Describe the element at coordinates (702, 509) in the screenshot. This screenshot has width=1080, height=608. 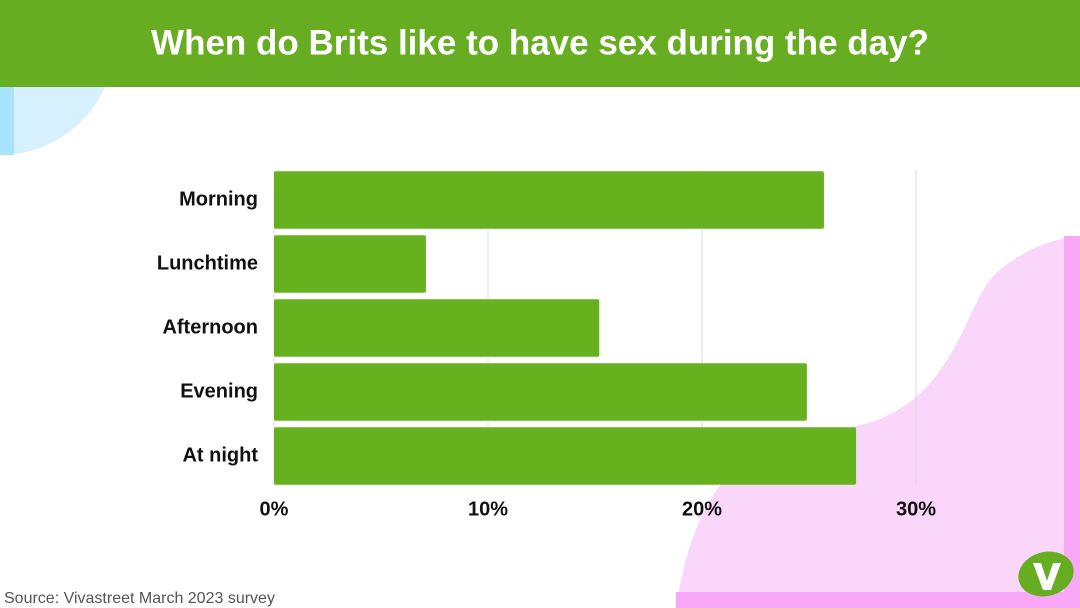
I see `x-tick-label: 20%` at that location.